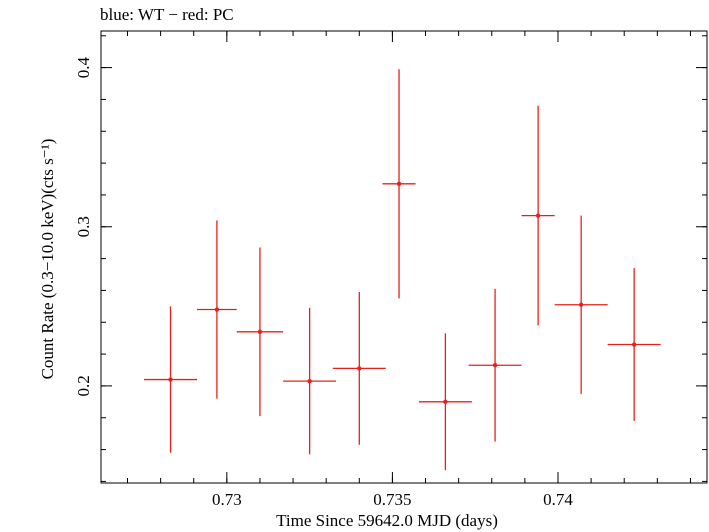 The width and height of the screenshot is (709, 532). What do you see at coordinates (83, 385) in the screenshot?
I see `y-tick-label: 0.2` at bounding box center [83, 385].